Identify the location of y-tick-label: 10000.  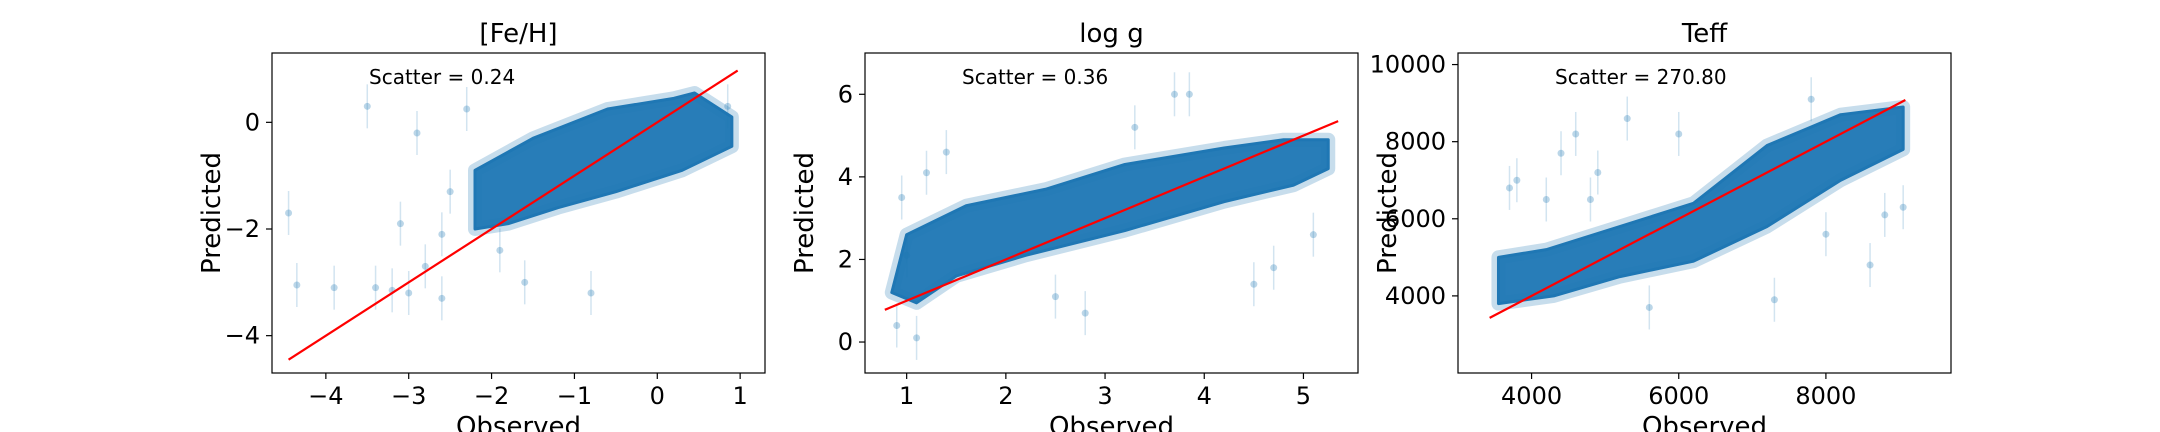
(1408, 65).